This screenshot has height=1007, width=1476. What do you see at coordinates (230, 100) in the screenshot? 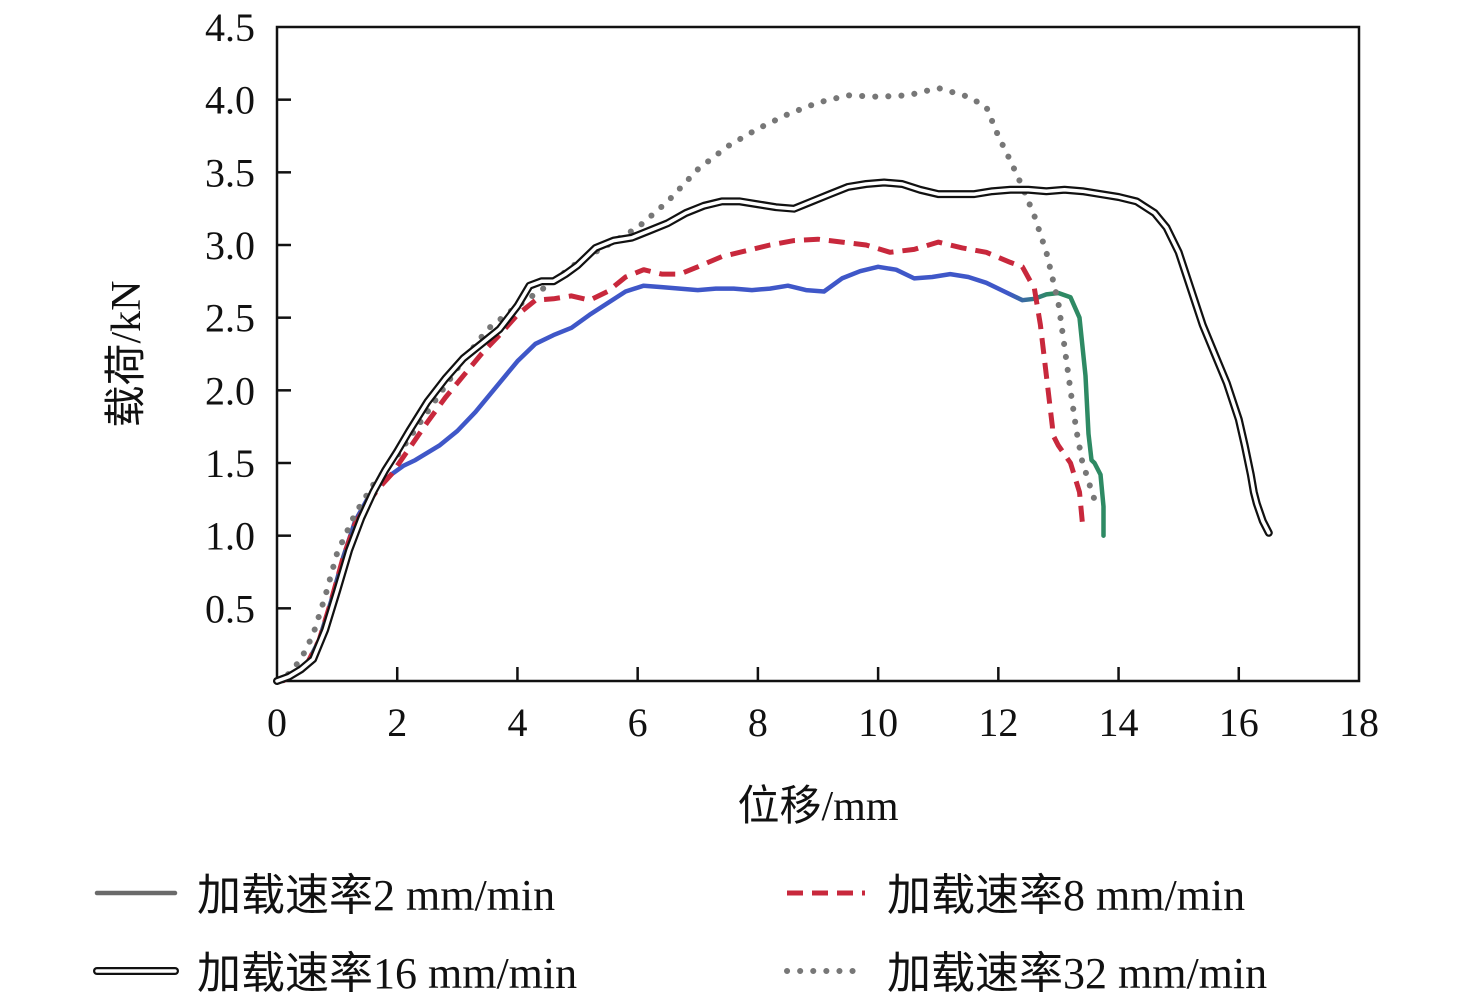
I see `y-tick-label: 4.0` at bounding box center [230, 100].